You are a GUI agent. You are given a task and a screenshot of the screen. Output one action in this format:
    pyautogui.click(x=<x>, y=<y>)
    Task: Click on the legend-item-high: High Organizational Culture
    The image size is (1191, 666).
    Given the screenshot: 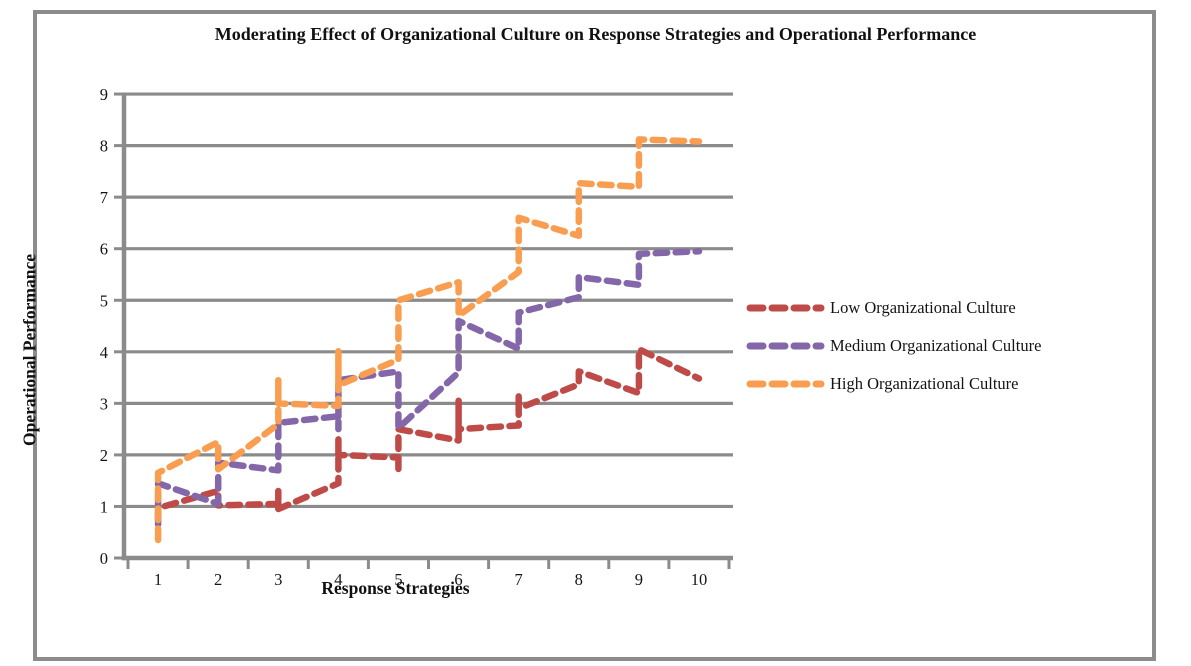 What is the action you would take?
    pyautogui.click(x=893, y=384)
    